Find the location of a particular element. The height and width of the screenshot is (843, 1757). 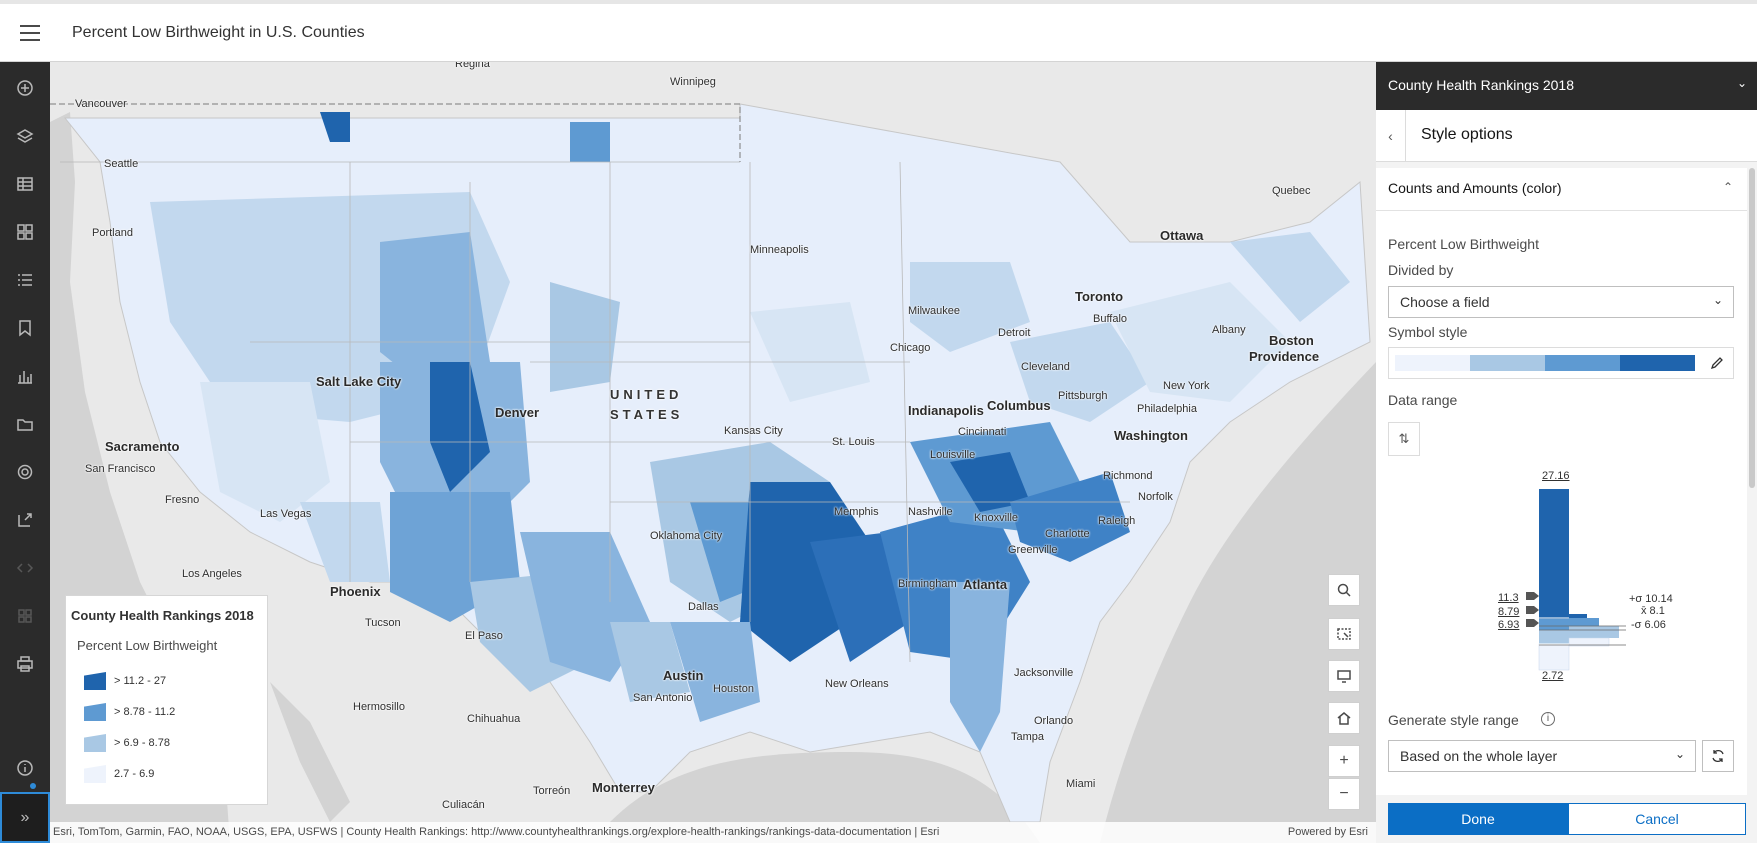

map-label: Los Angeles is located at coordinates (212, 574).